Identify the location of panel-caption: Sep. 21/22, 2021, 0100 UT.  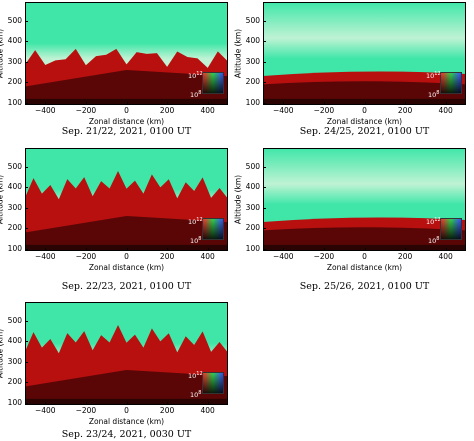
(126, 131).